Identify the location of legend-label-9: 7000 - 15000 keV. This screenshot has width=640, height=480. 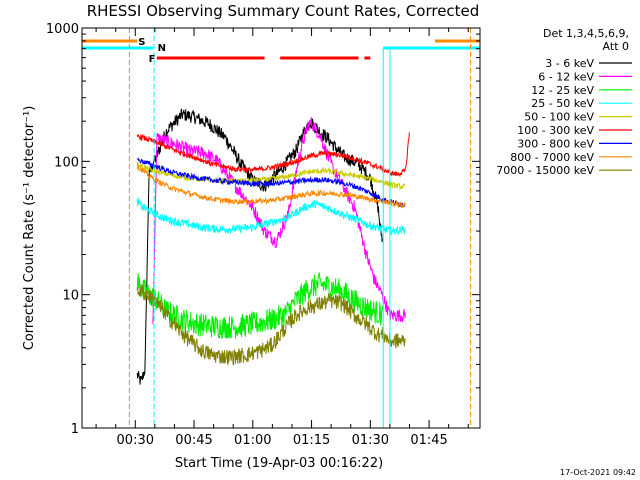
(545, 170).